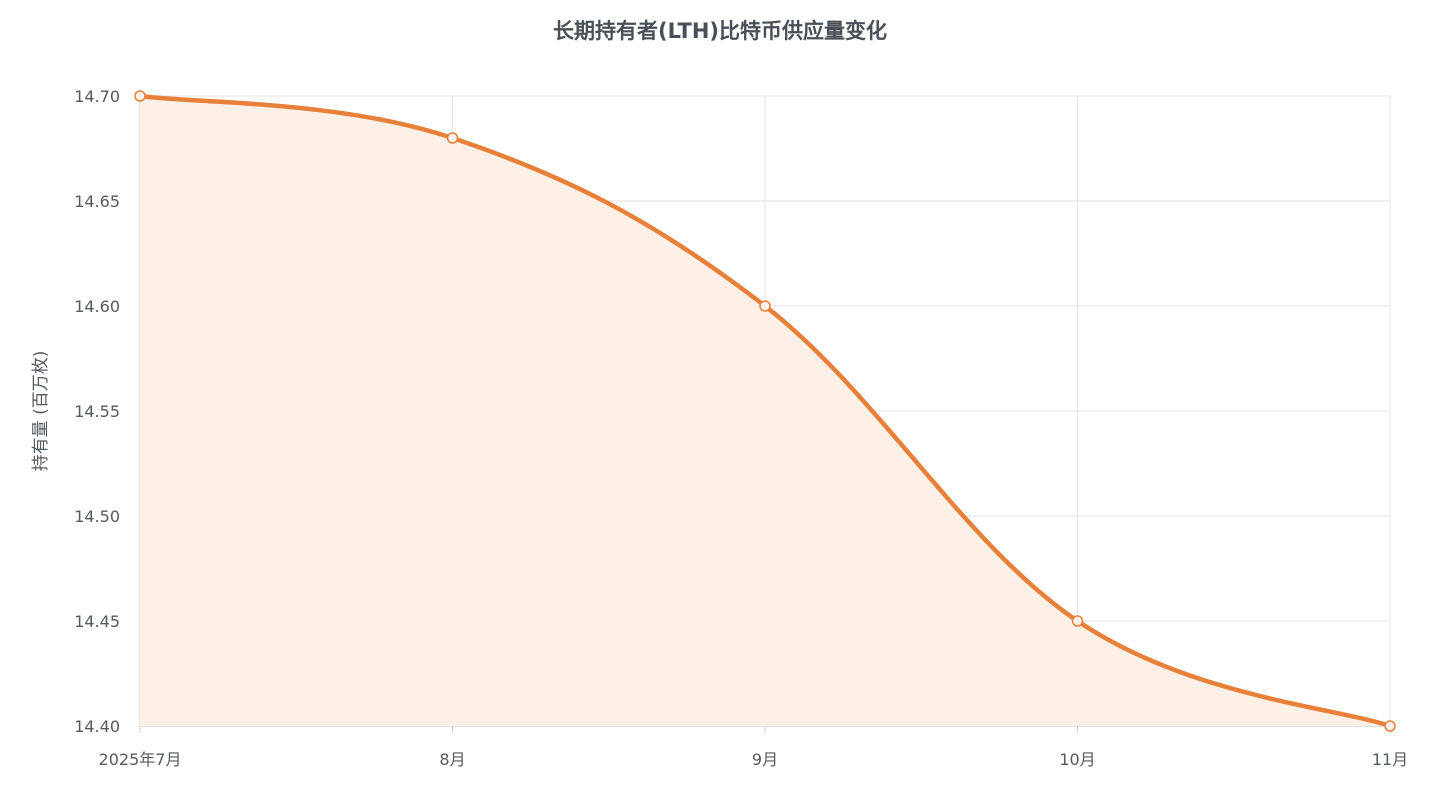 The width and height of the screenshot is (1444, 806). Describe the element at coordinates (97, 306) in the screenshot. I see `y-tick-label: 14.60` at that location.